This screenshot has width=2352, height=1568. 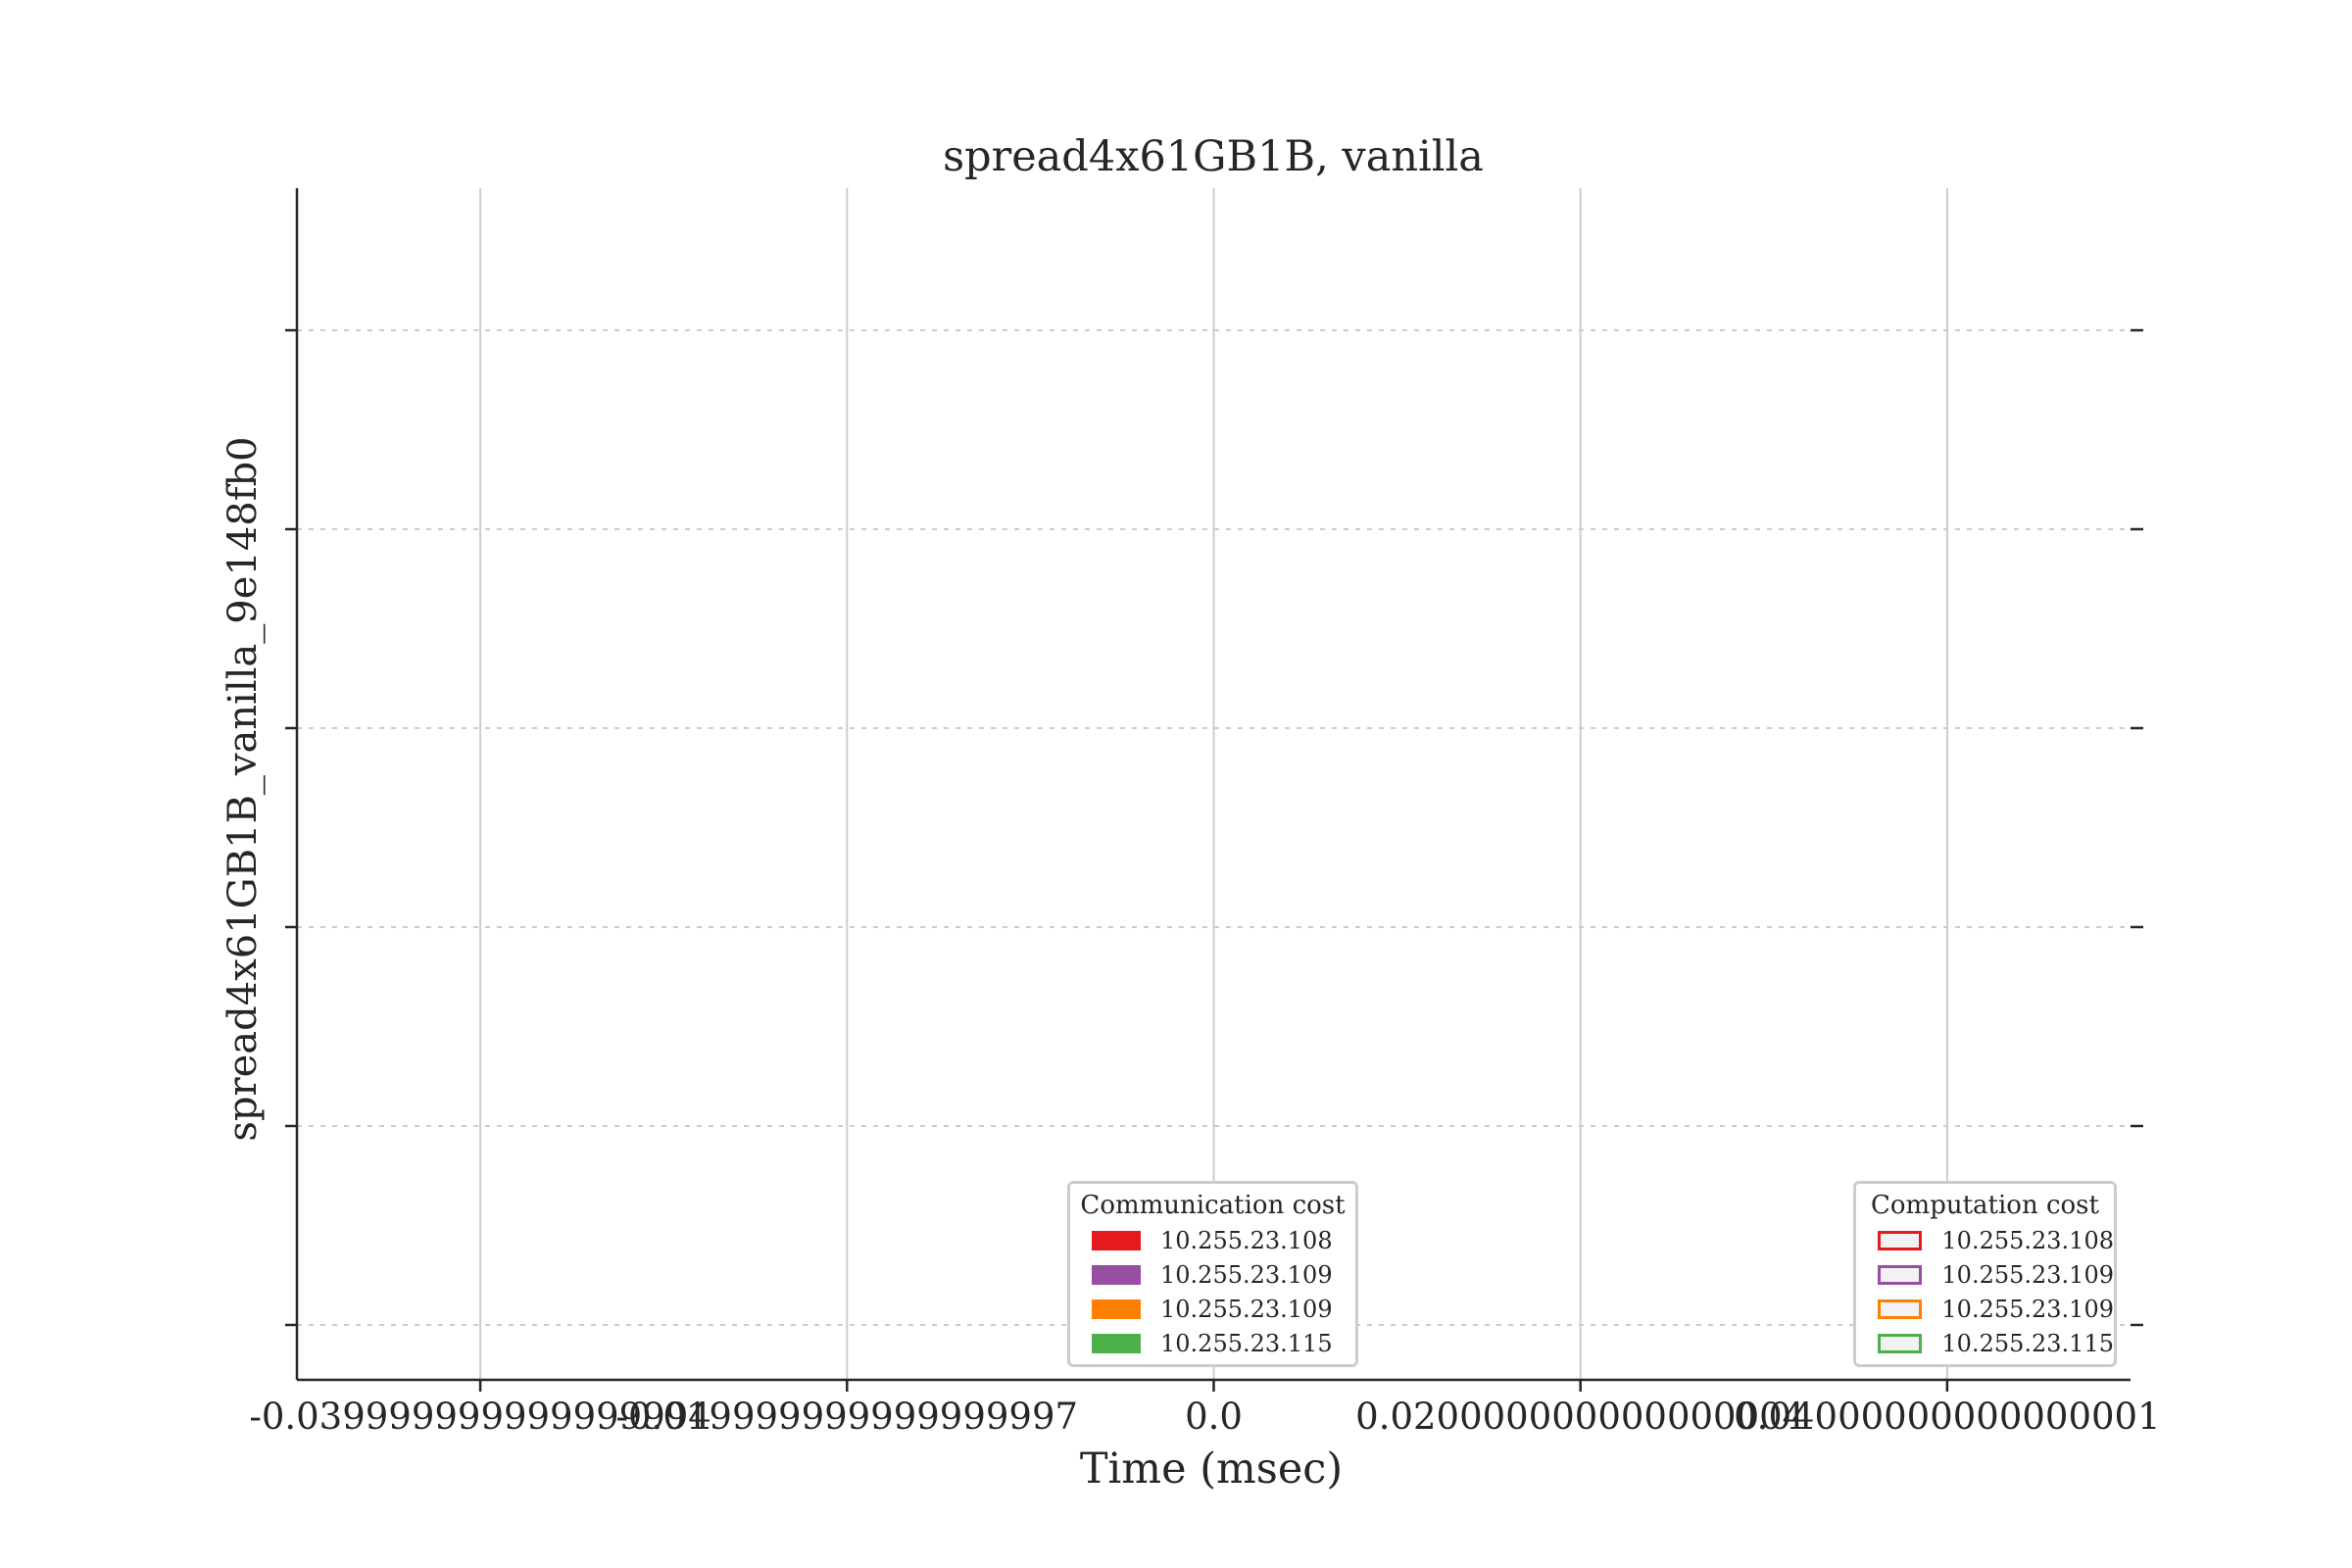 What do you see at coordinates (480, 1417) in the screenshot?
I see `x-tick-label: -0.039999999999999994` at bounding box center [480, 1417].